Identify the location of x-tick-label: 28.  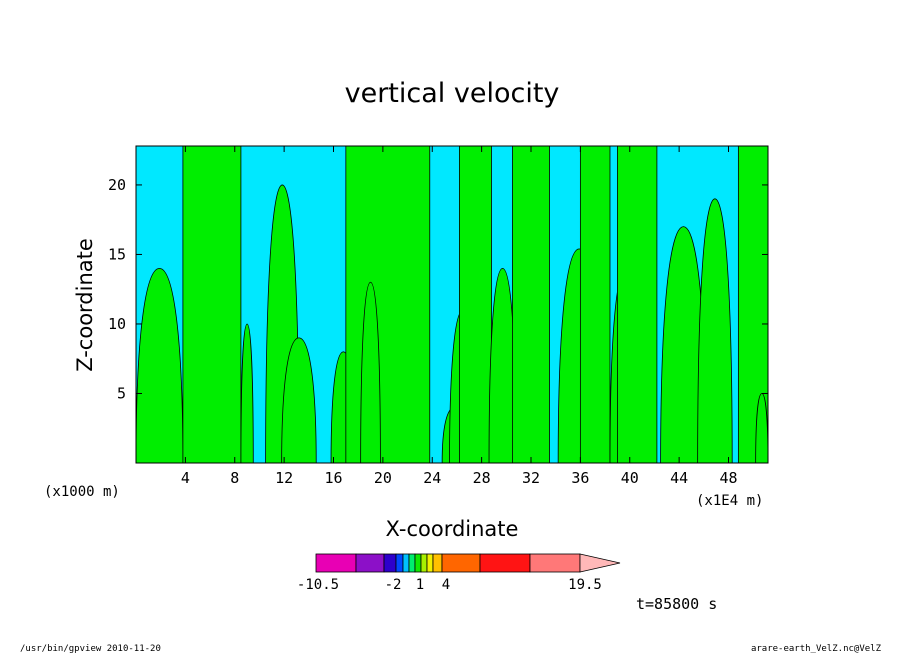
(482, 478).